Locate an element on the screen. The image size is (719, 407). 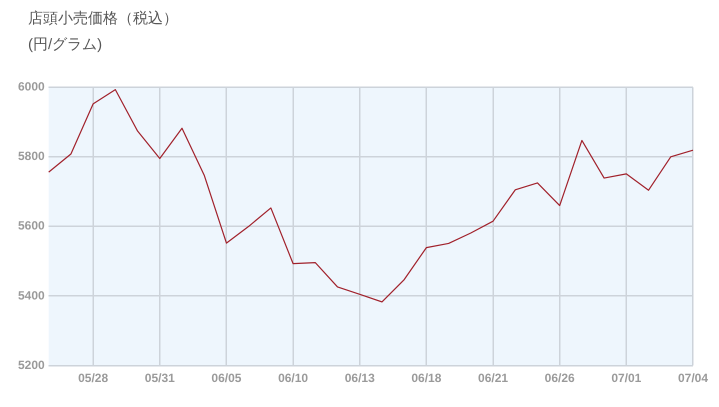
chart-title: 店頭小売価格（税込） is located at coordinates (103, 19).